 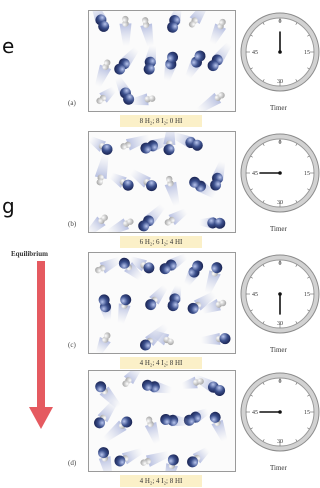 I want to click on equilibrium-down-arrow-icon, so click(x=41, y=345).